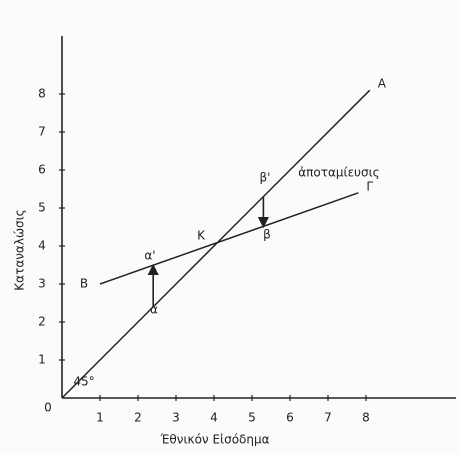  I want to click on y-tick-label: 5, so click(42, 208).